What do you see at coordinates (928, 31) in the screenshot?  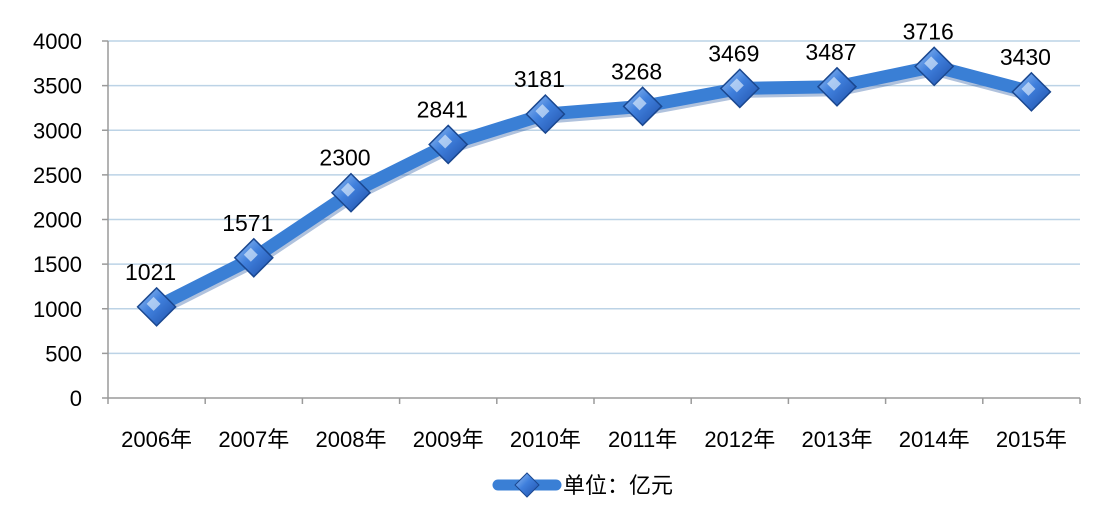 I see `data-label-8: 3716` at bounding box center [928, 31].